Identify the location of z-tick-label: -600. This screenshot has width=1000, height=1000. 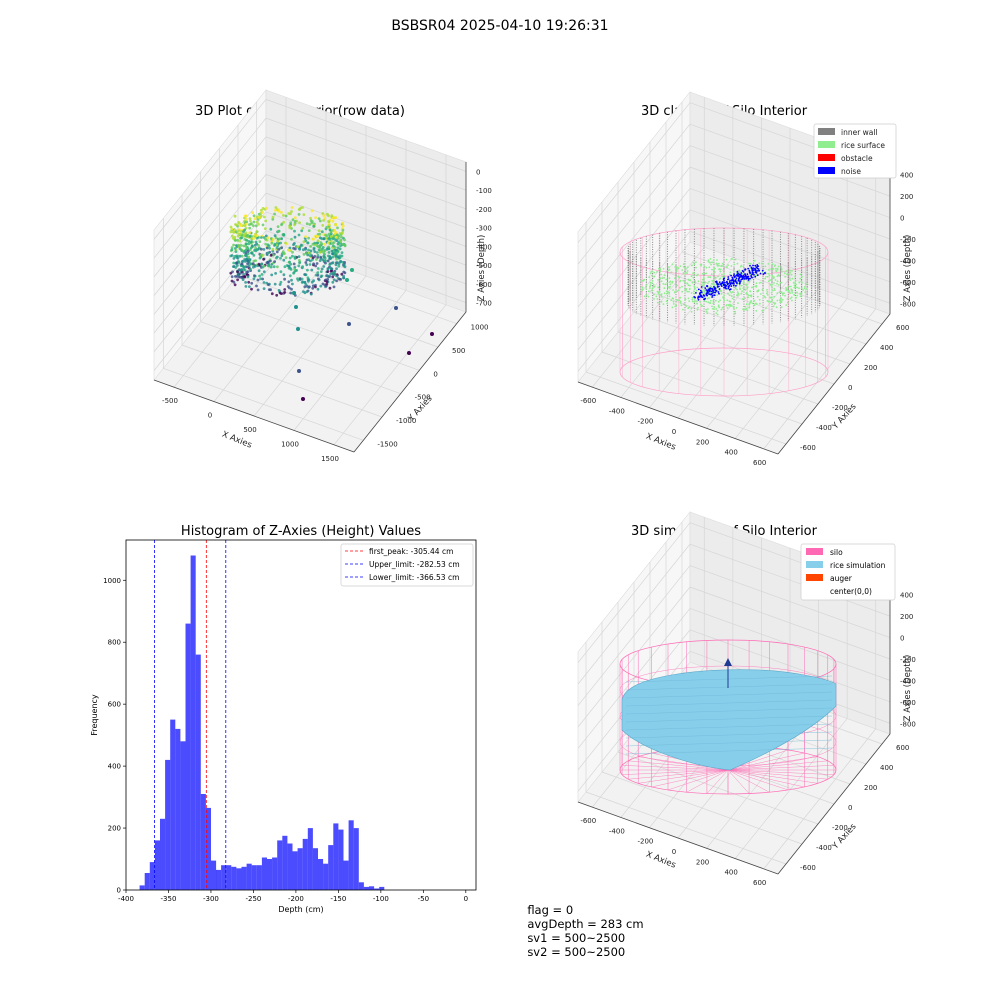
(908, 703).